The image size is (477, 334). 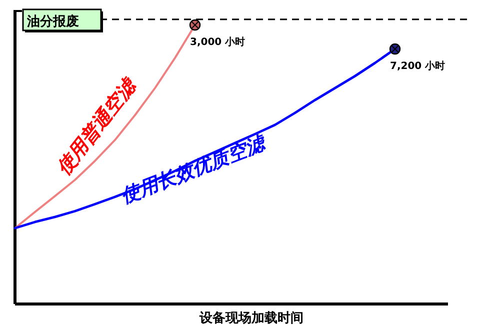 What do you see at coordinates (418, 66) in the screenshot?
I see `annotation: 7,200 小时` at bounding box center [418, 66].